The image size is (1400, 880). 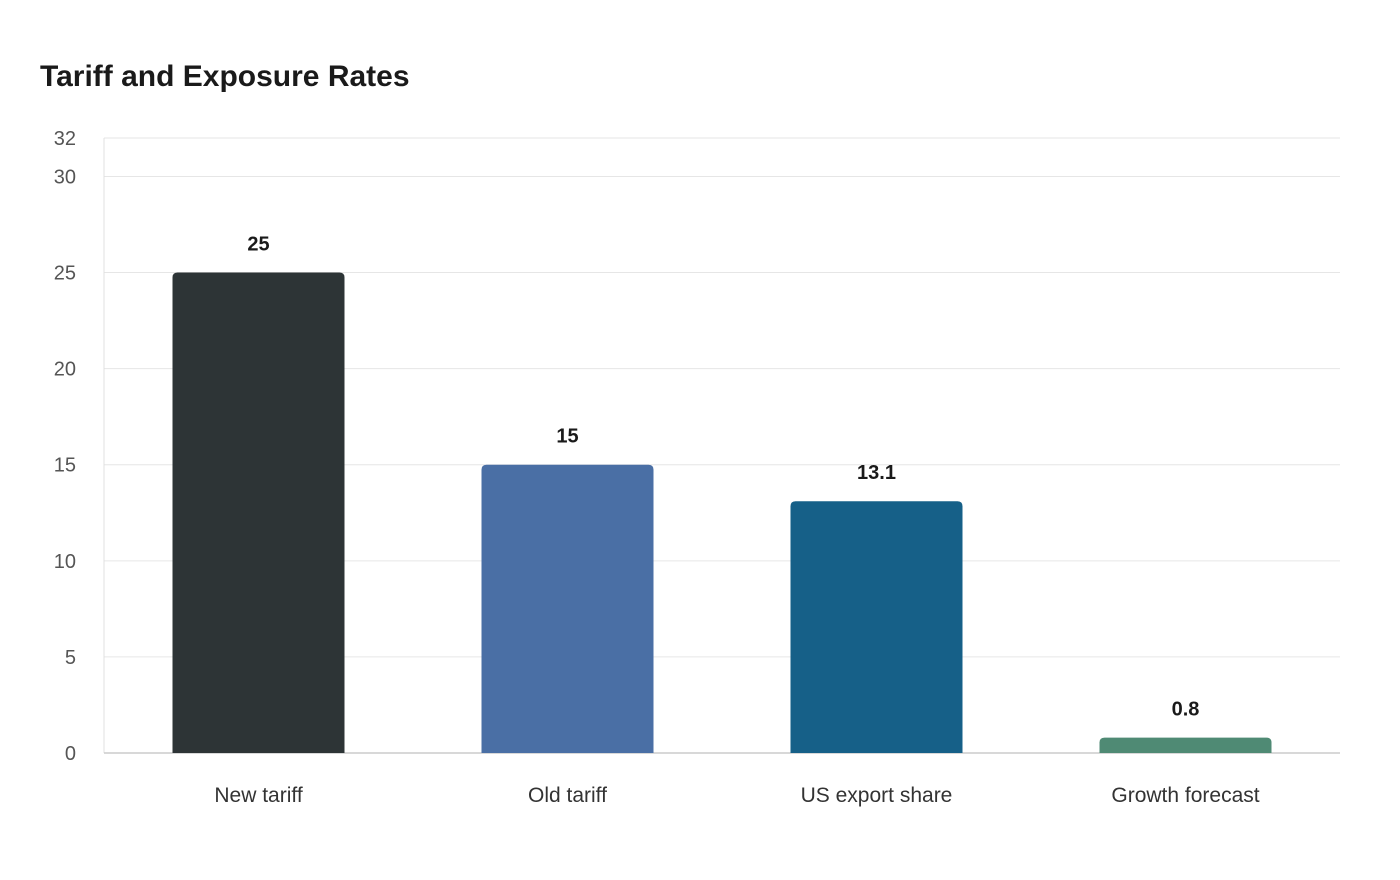 What do you see at coordinates (65, 562) in the screenshot?
I see `y-tick-label: 10` at bounding box center [65, 562].